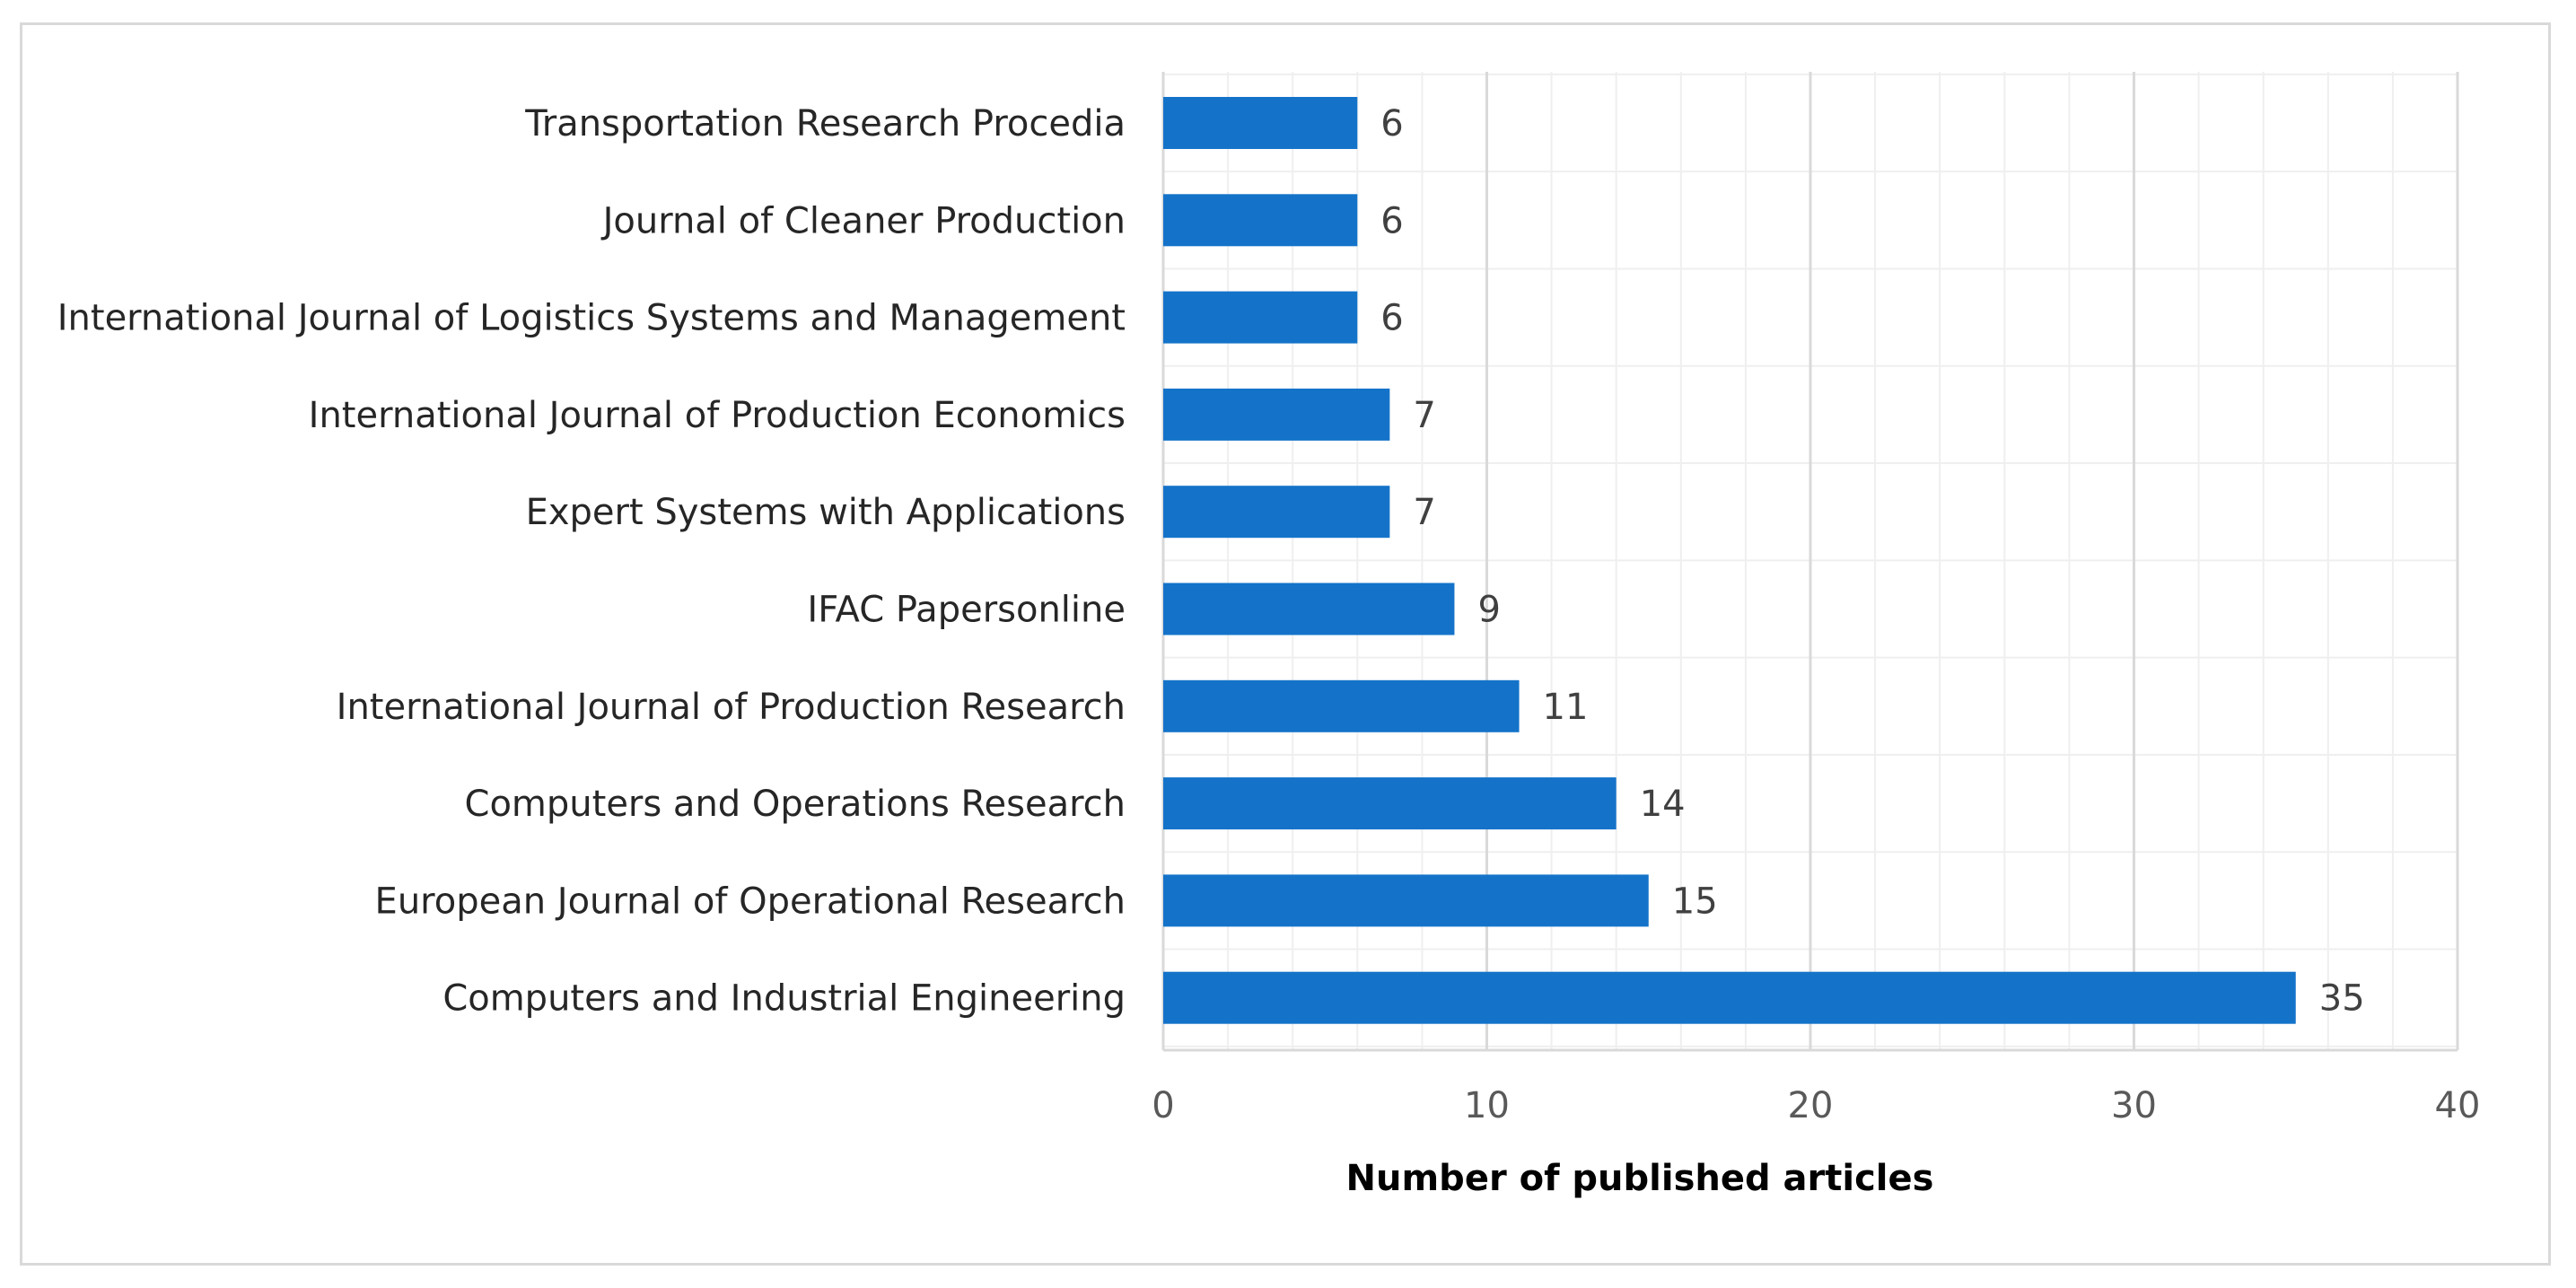 This screenshot has height=1288, width=2576. Describe the element at coordinates (825, 124) in the screenshot. I see `category-label: Transportation Research Procedia` at that location.